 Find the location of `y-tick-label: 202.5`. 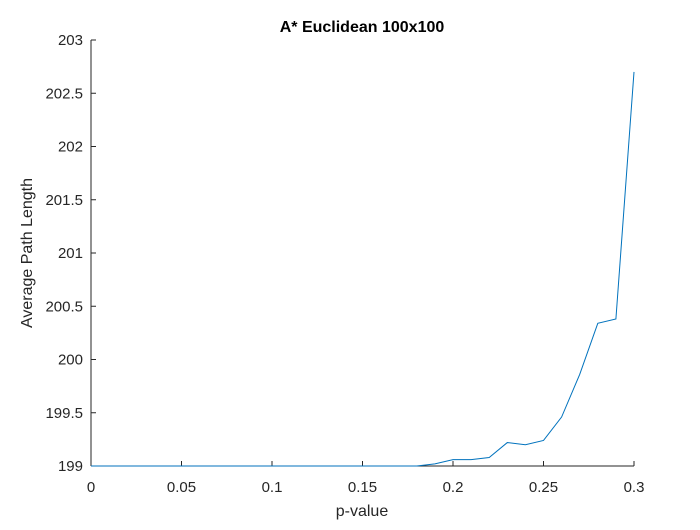

y-tick-label: 202.5 is located at coordinates (64, 93).